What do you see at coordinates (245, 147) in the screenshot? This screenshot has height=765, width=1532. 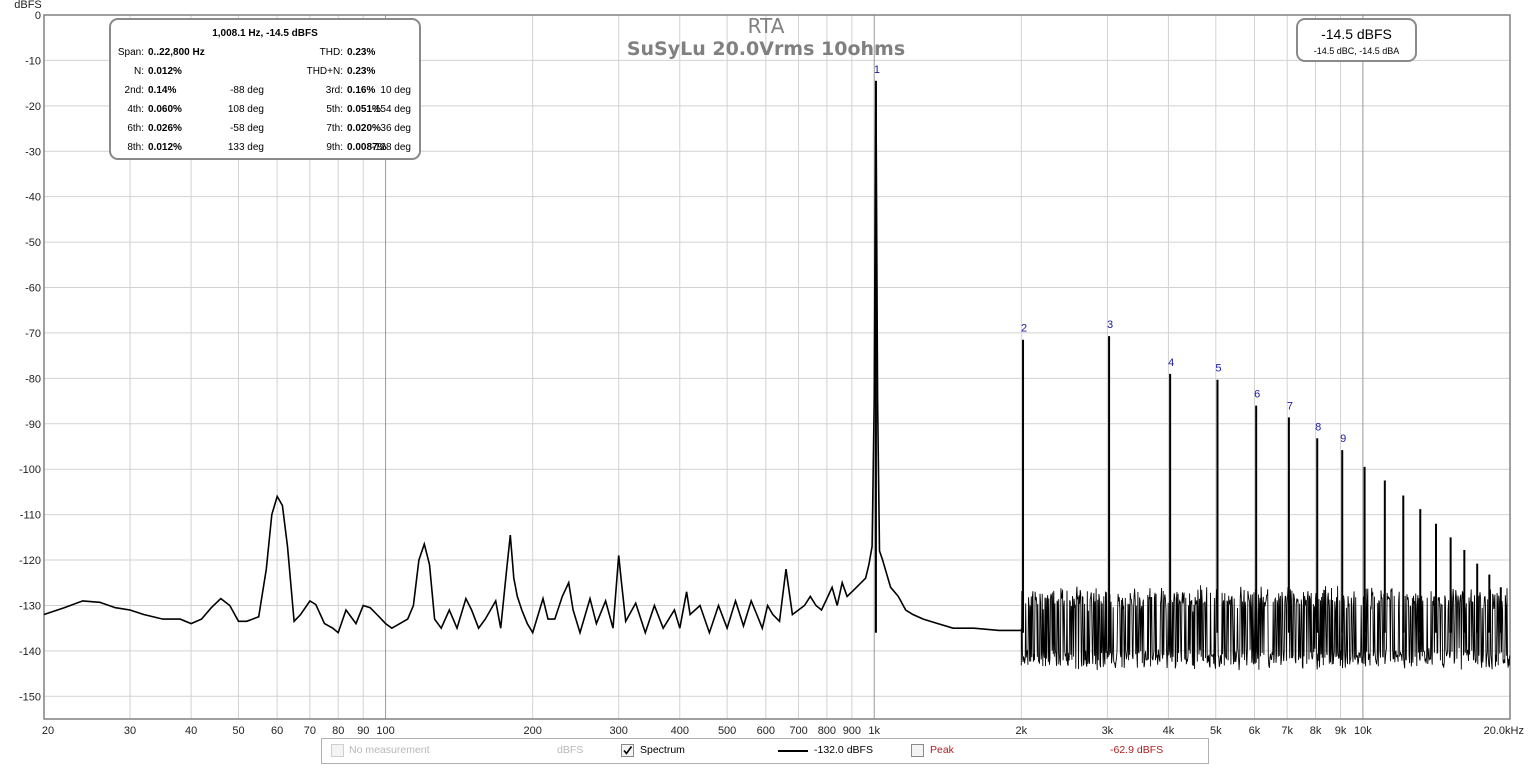 I see `stats-r5-c0-phase: 133 deg` at bounding box center [245, 147].